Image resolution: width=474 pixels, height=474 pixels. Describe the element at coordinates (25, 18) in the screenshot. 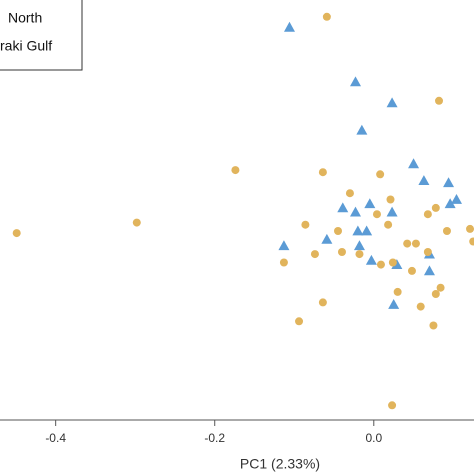

I see `legend-label: North` at that location.